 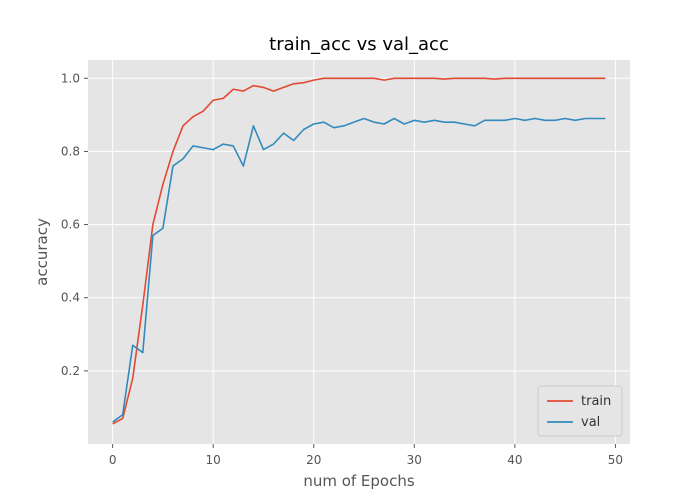 I want to click on legend: train val, so click(x=580, y=411).